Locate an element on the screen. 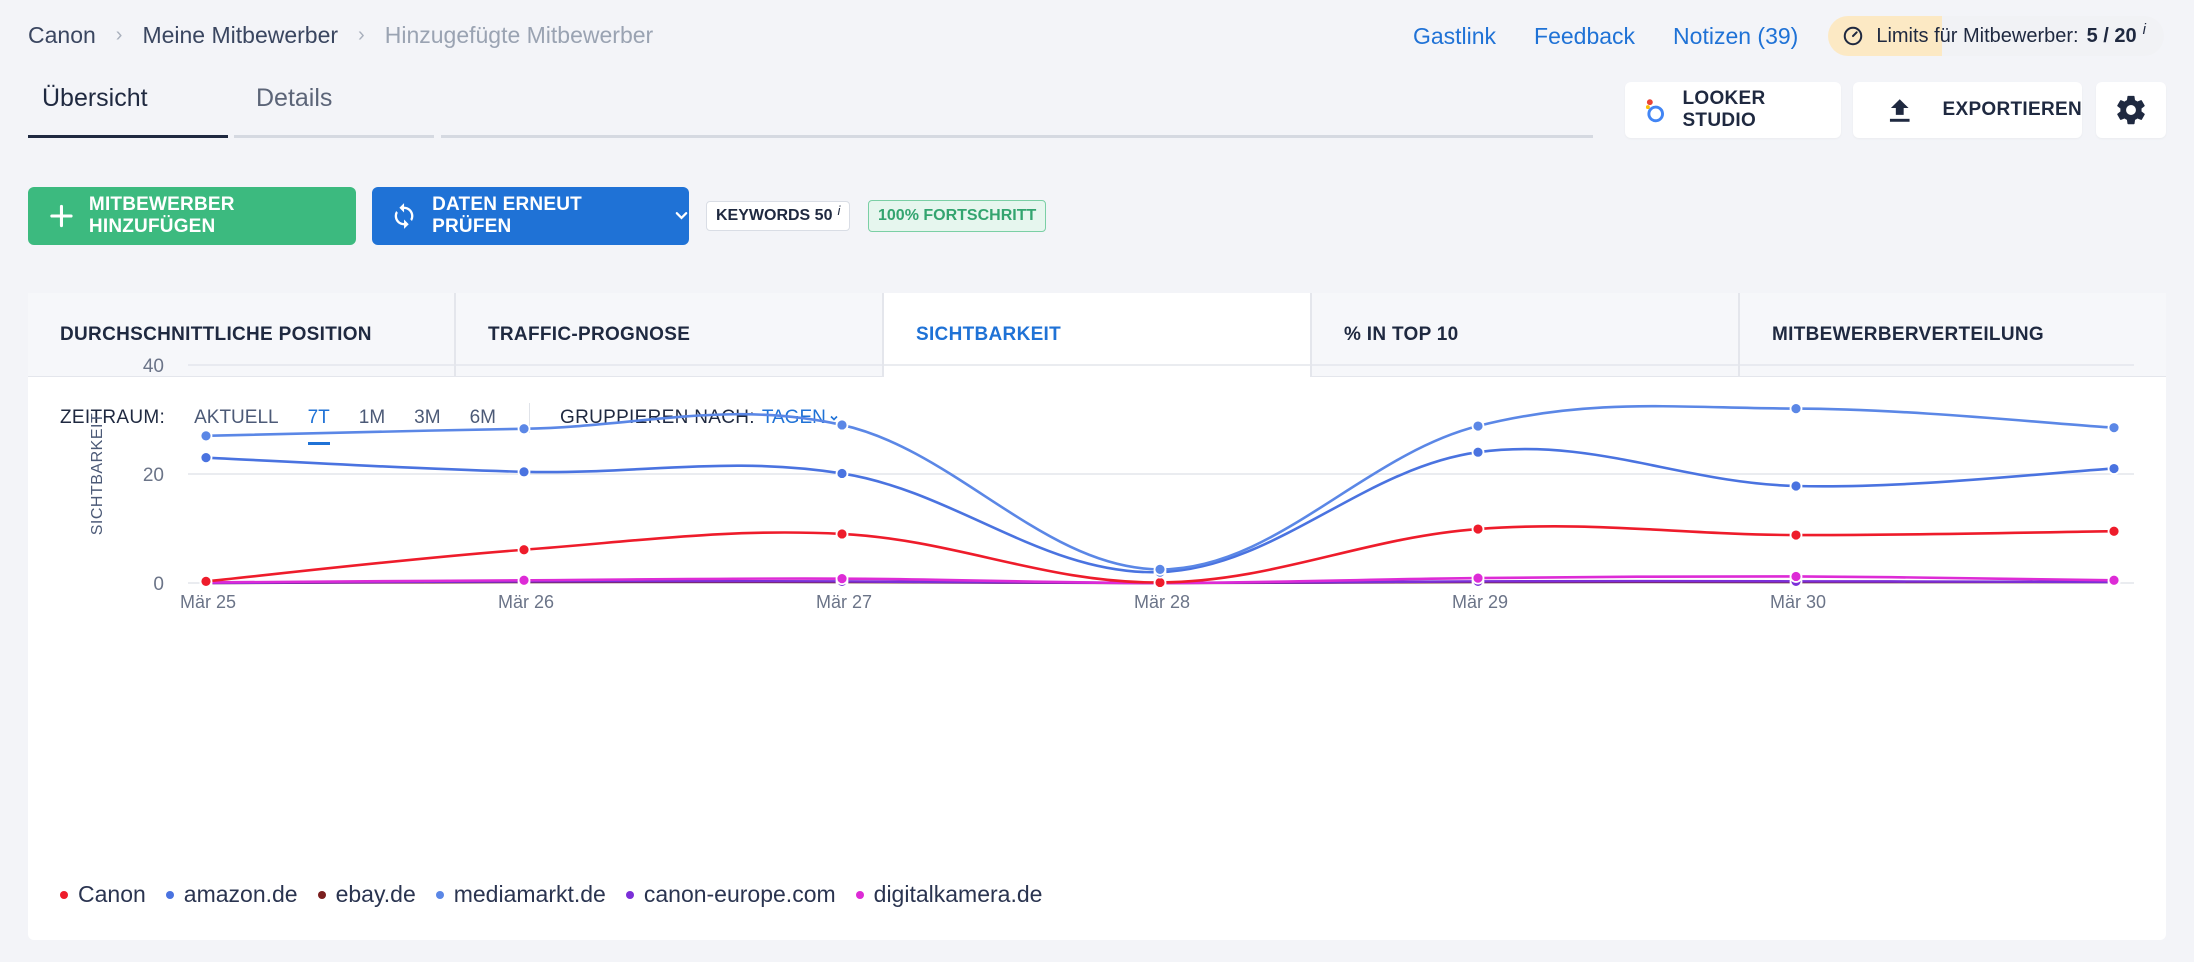 This screenshot has height=962, width=2194. looker-studio-icon is located at coordinates (1655, 111).